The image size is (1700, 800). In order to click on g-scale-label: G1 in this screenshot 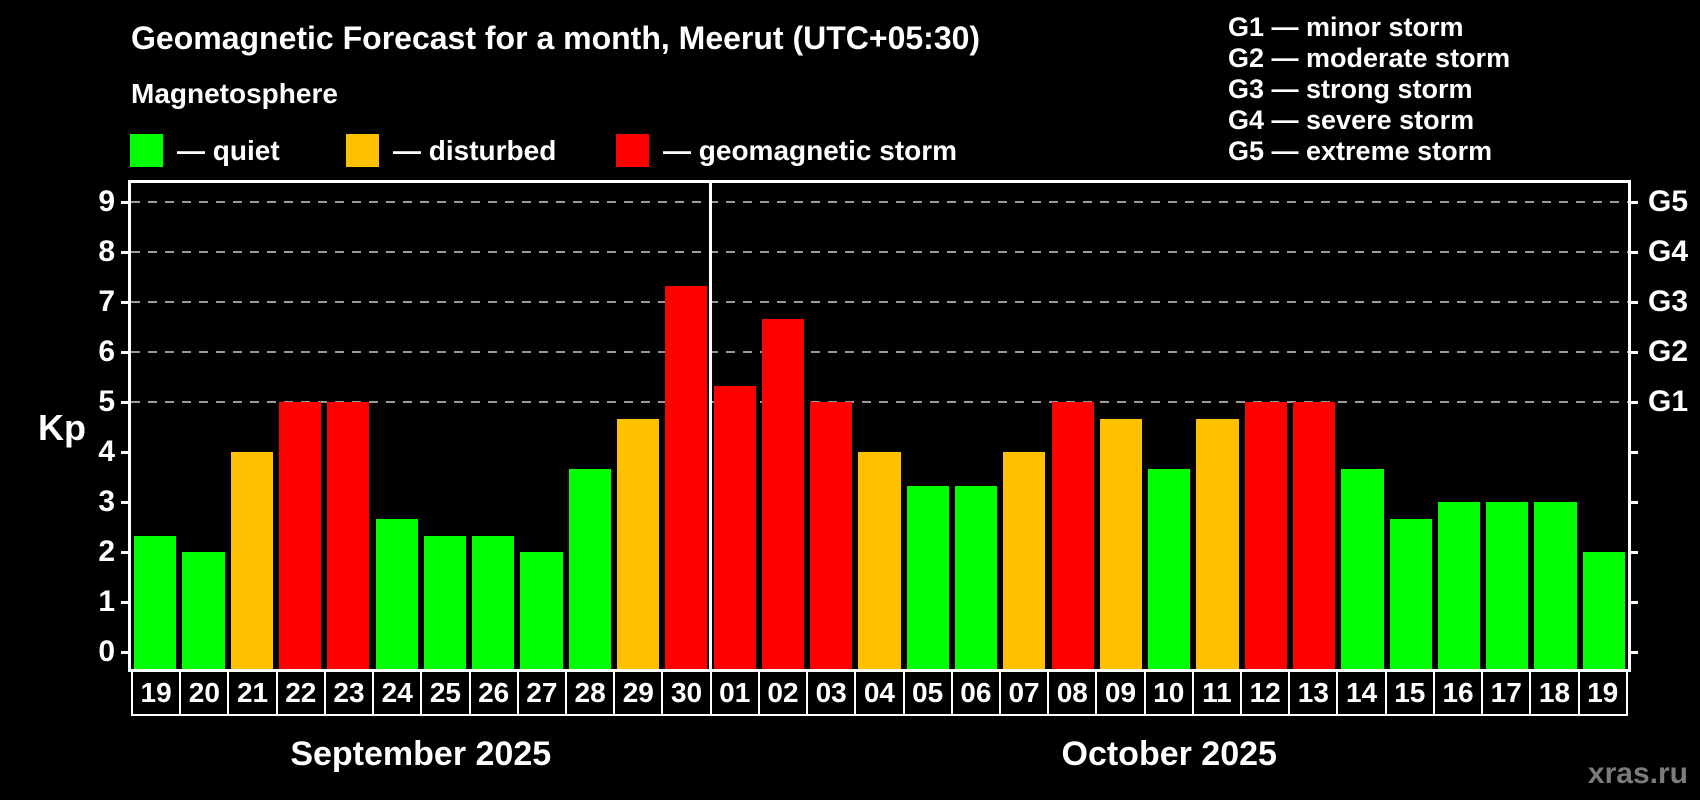, I will do `click(1668, 401)`.